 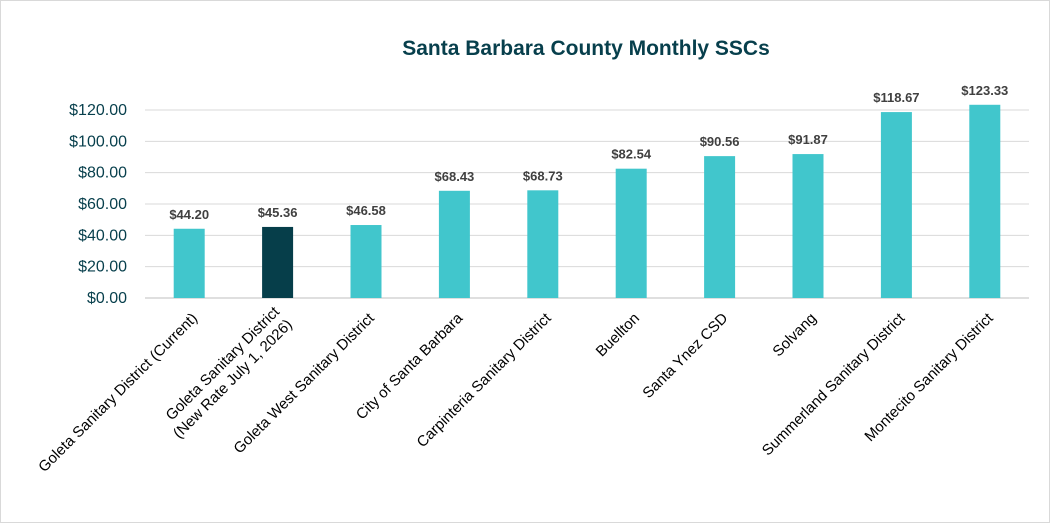 I want to click on category-label-line: Solvang, so click(x=794, y=335).